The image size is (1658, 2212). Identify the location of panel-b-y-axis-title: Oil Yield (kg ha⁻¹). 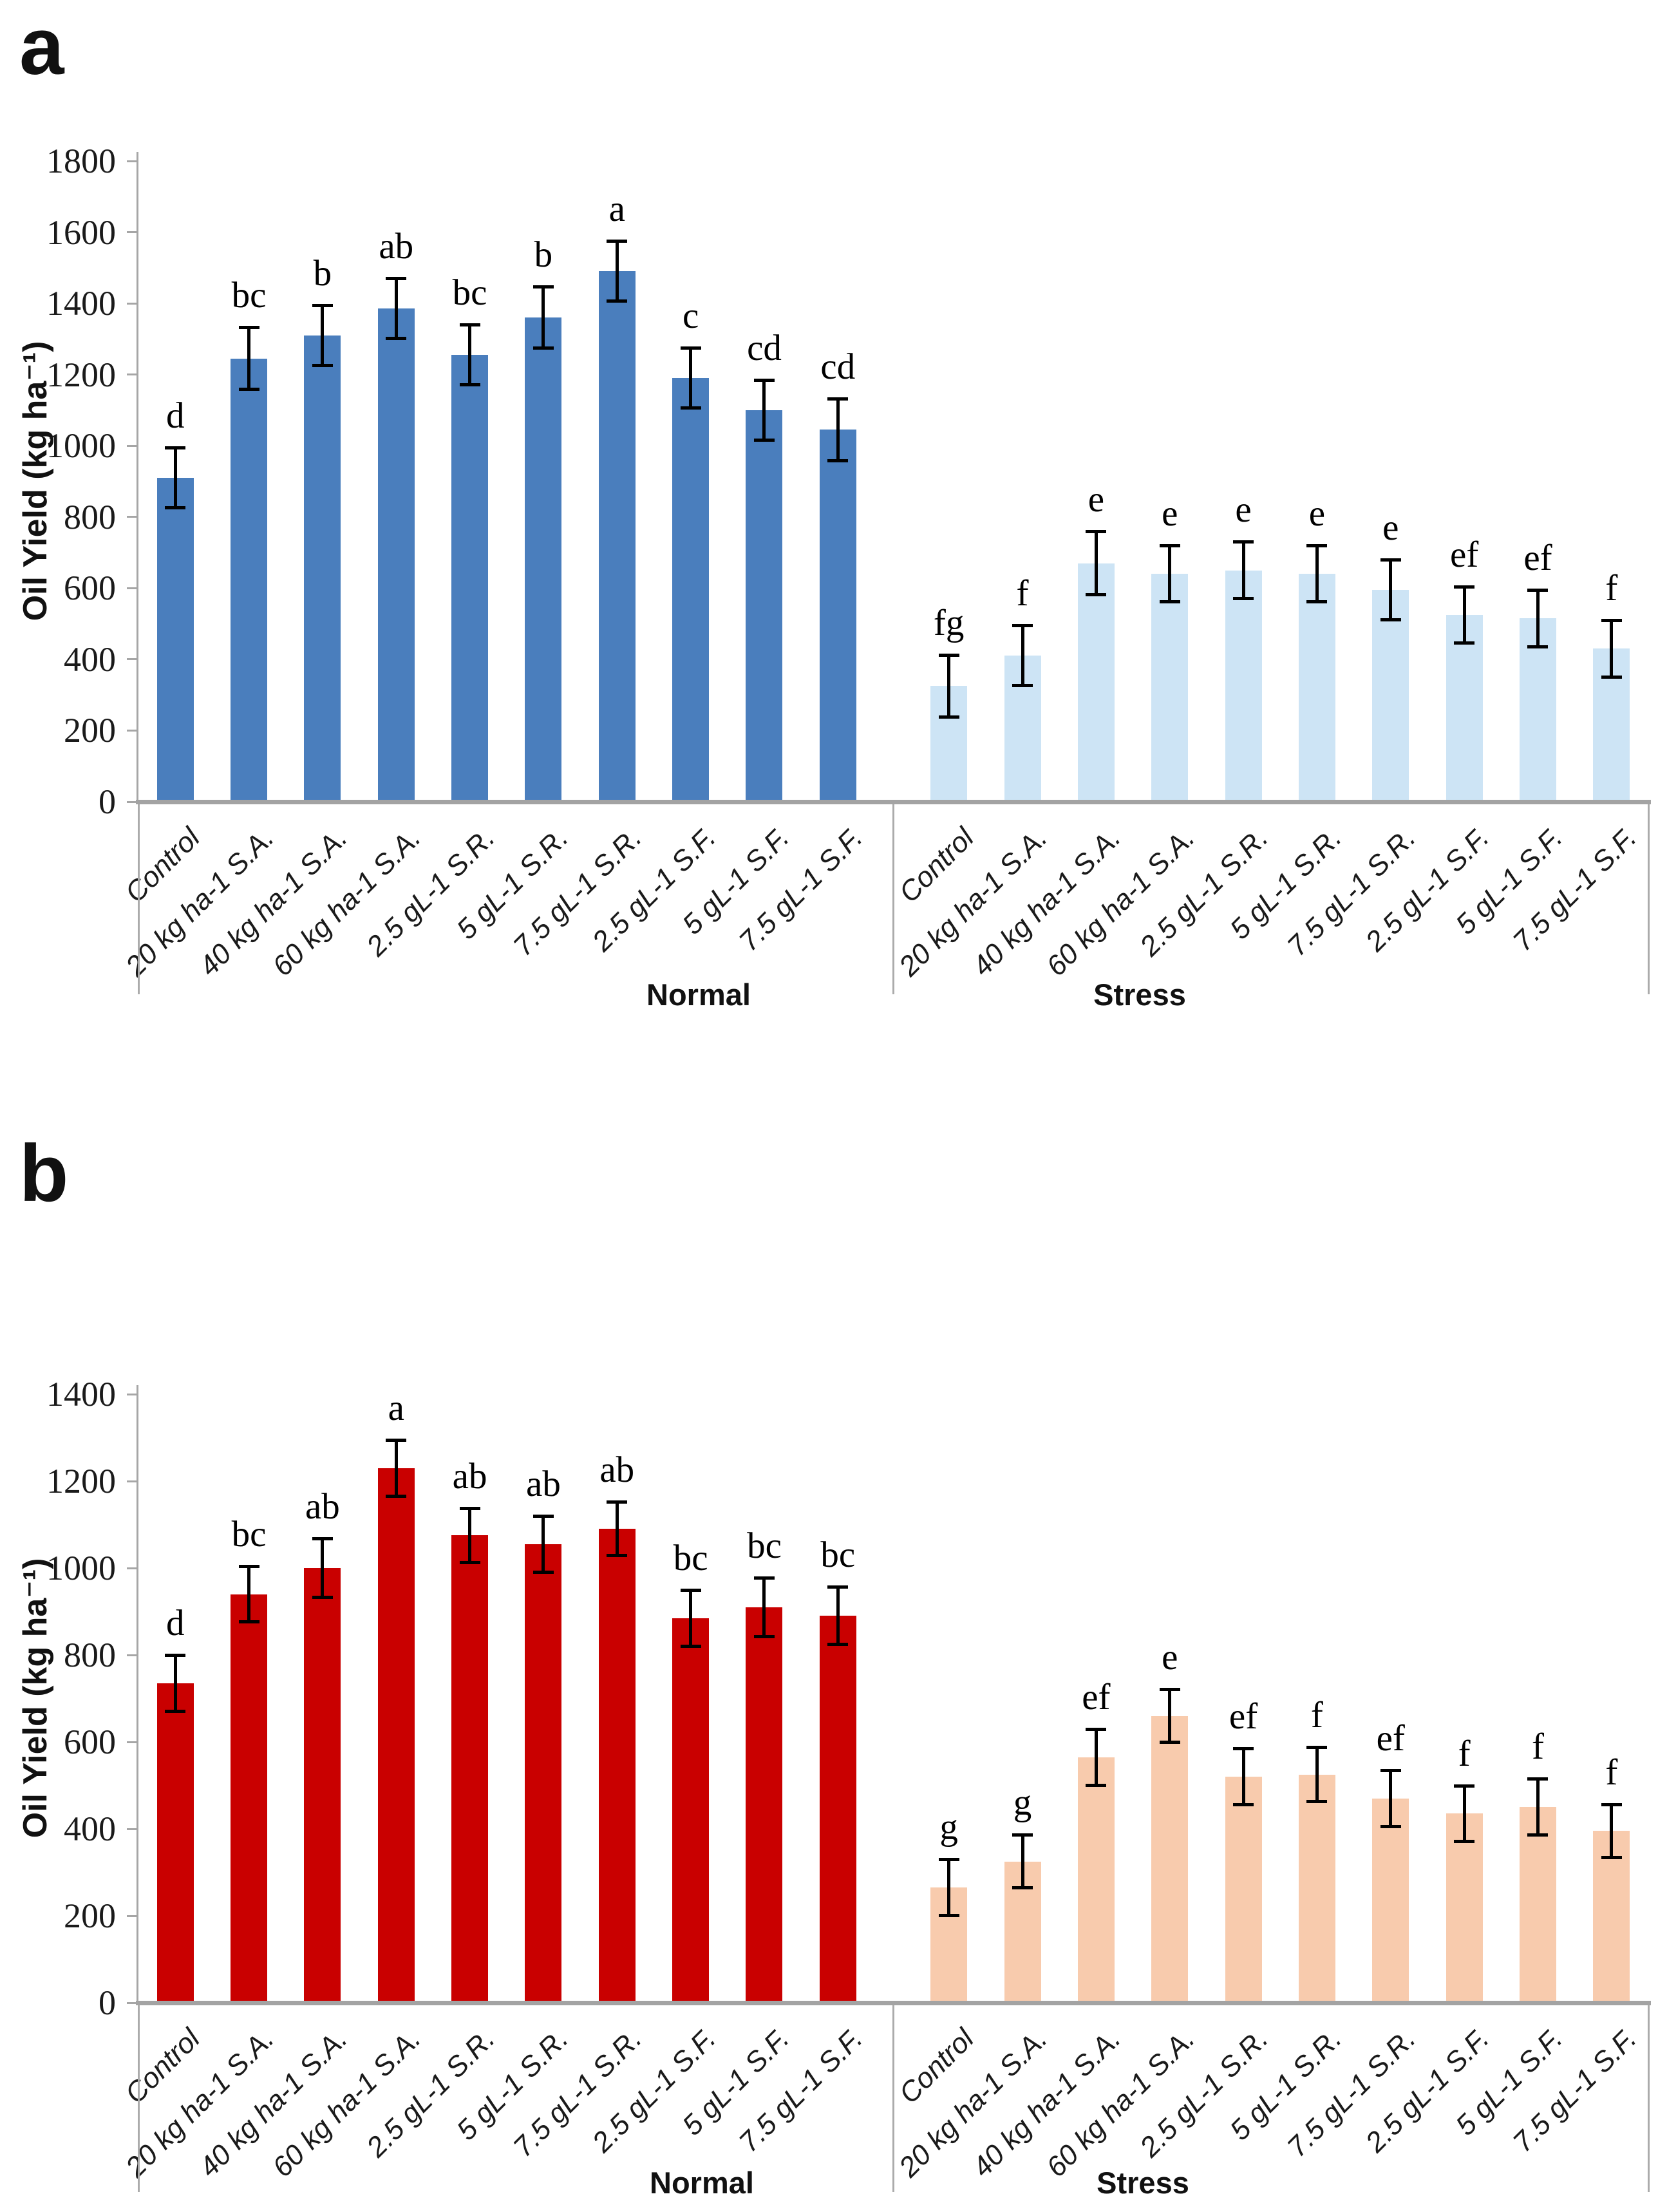
(35, 1698).